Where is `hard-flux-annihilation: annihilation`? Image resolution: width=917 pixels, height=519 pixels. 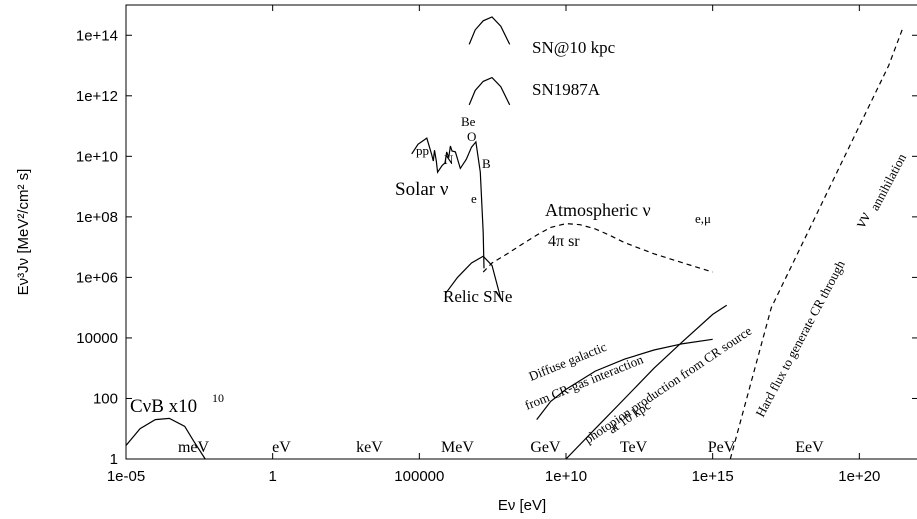 hard-flux-annihilation: annihilation is located at coordinates (888, 182).